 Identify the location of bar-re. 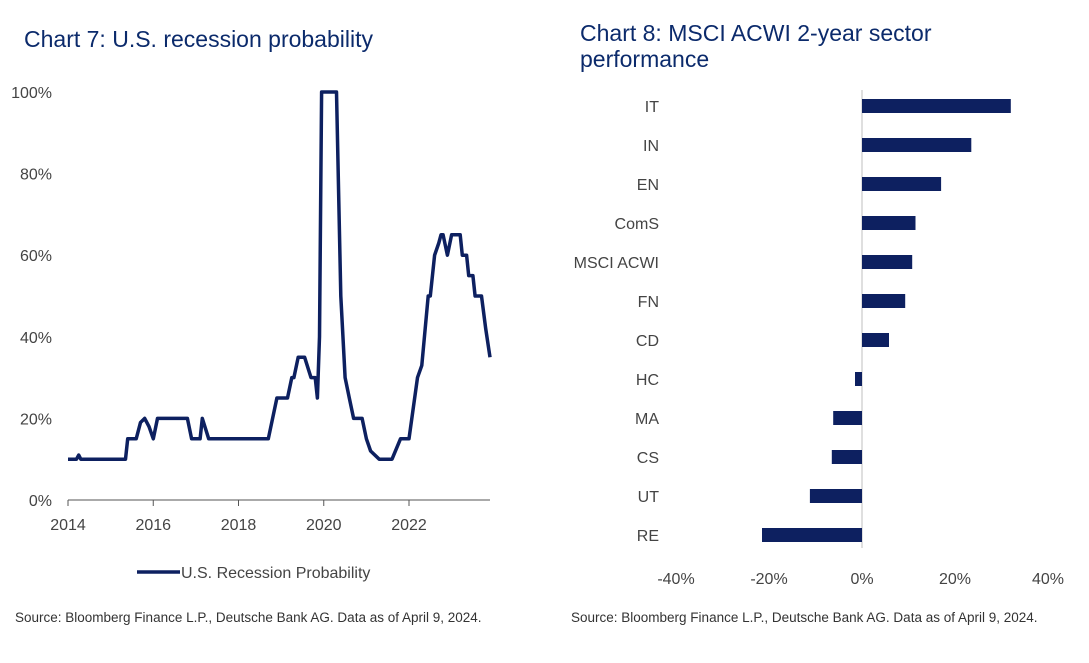
(812, 535).